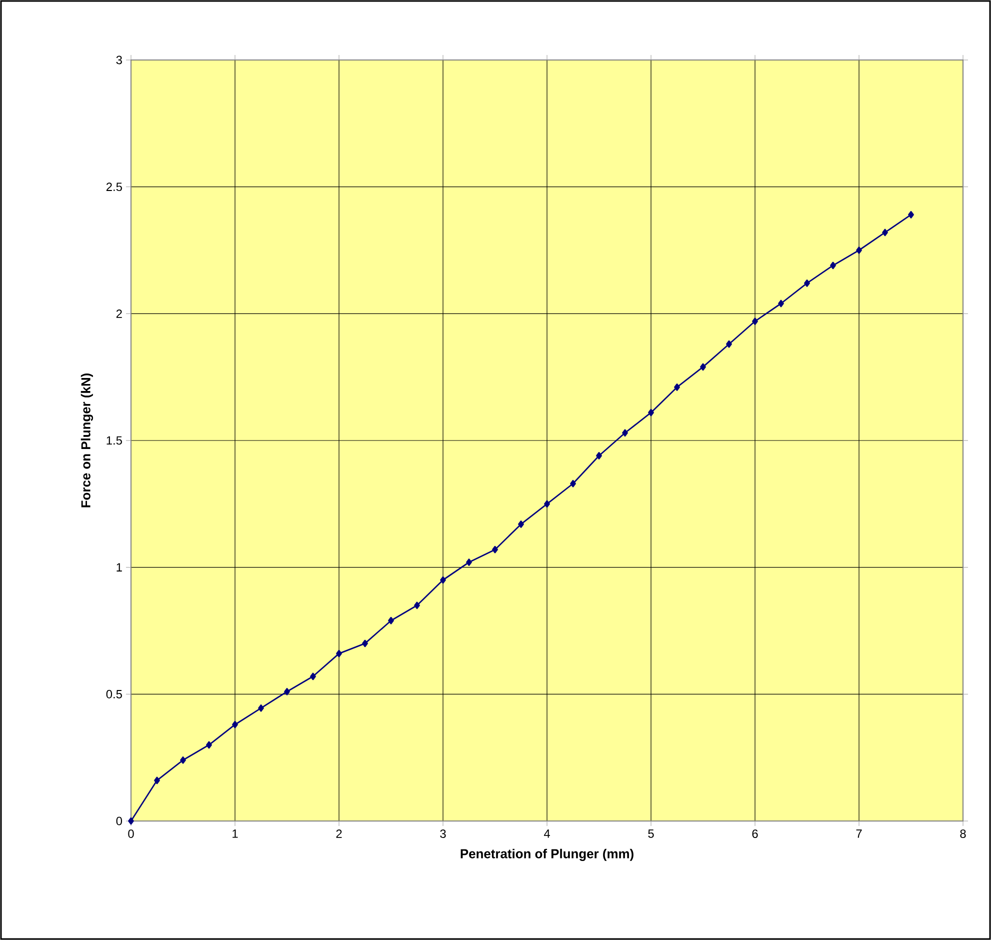  What do you see at coordinates (119, 60) in the screenshot?
I see `y-tick-label: 3` at bounding box center [119, 60].